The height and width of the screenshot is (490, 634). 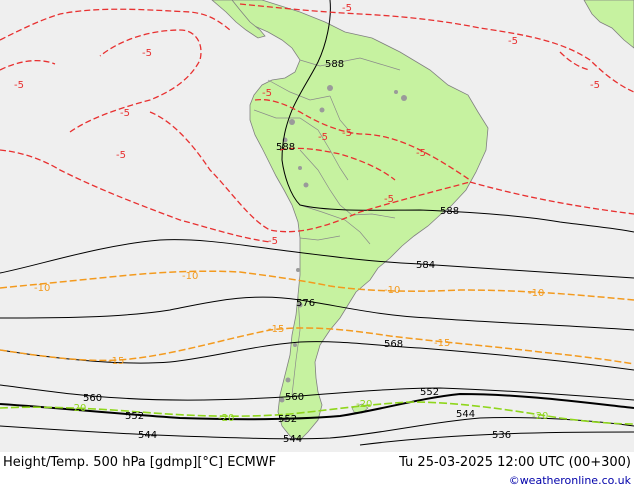 I want to click on temp-minus15-contours, so click(x=317, y=346).